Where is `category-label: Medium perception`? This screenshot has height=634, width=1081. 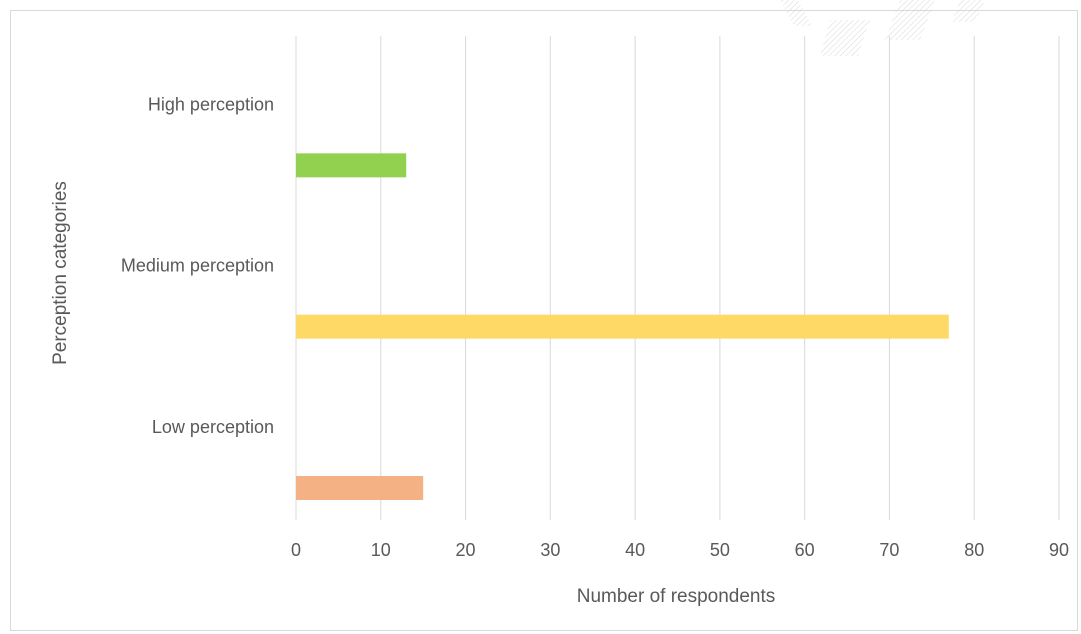 category-label: Medium perception is located at coordinates (197, 266).